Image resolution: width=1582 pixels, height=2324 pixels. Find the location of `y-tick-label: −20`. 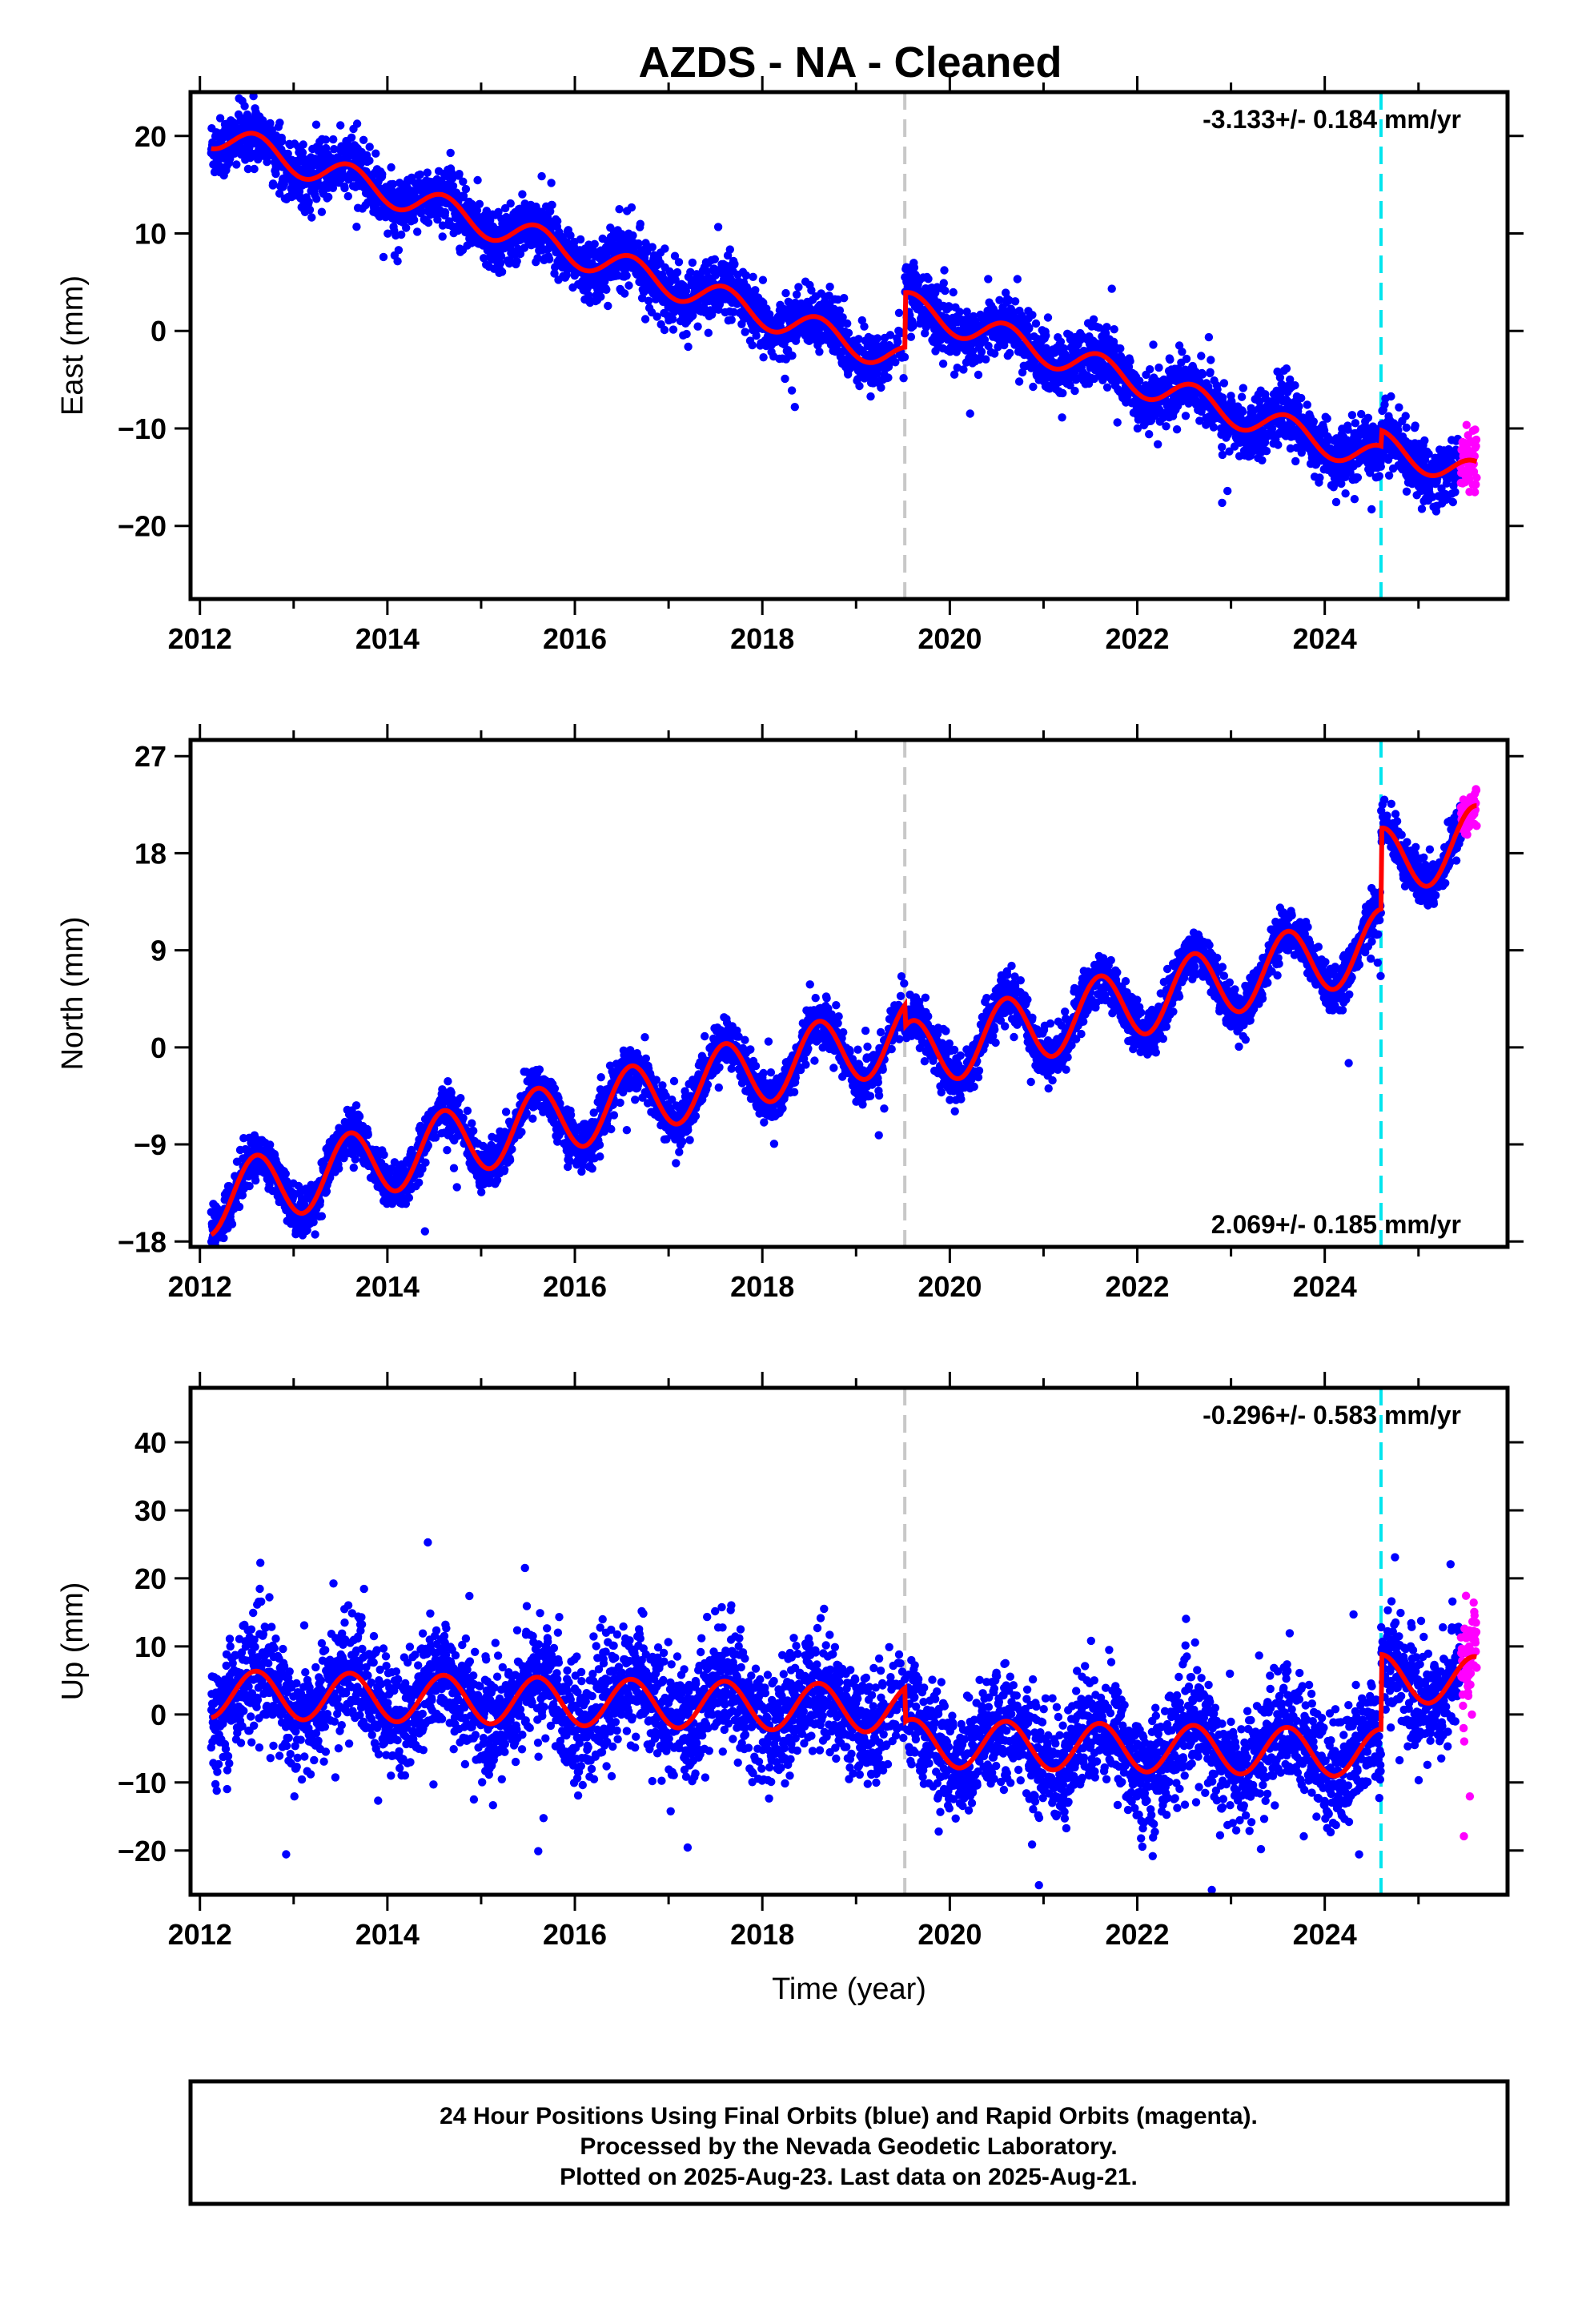

y-tick-label: −20 is located at coordinates (142, 526).